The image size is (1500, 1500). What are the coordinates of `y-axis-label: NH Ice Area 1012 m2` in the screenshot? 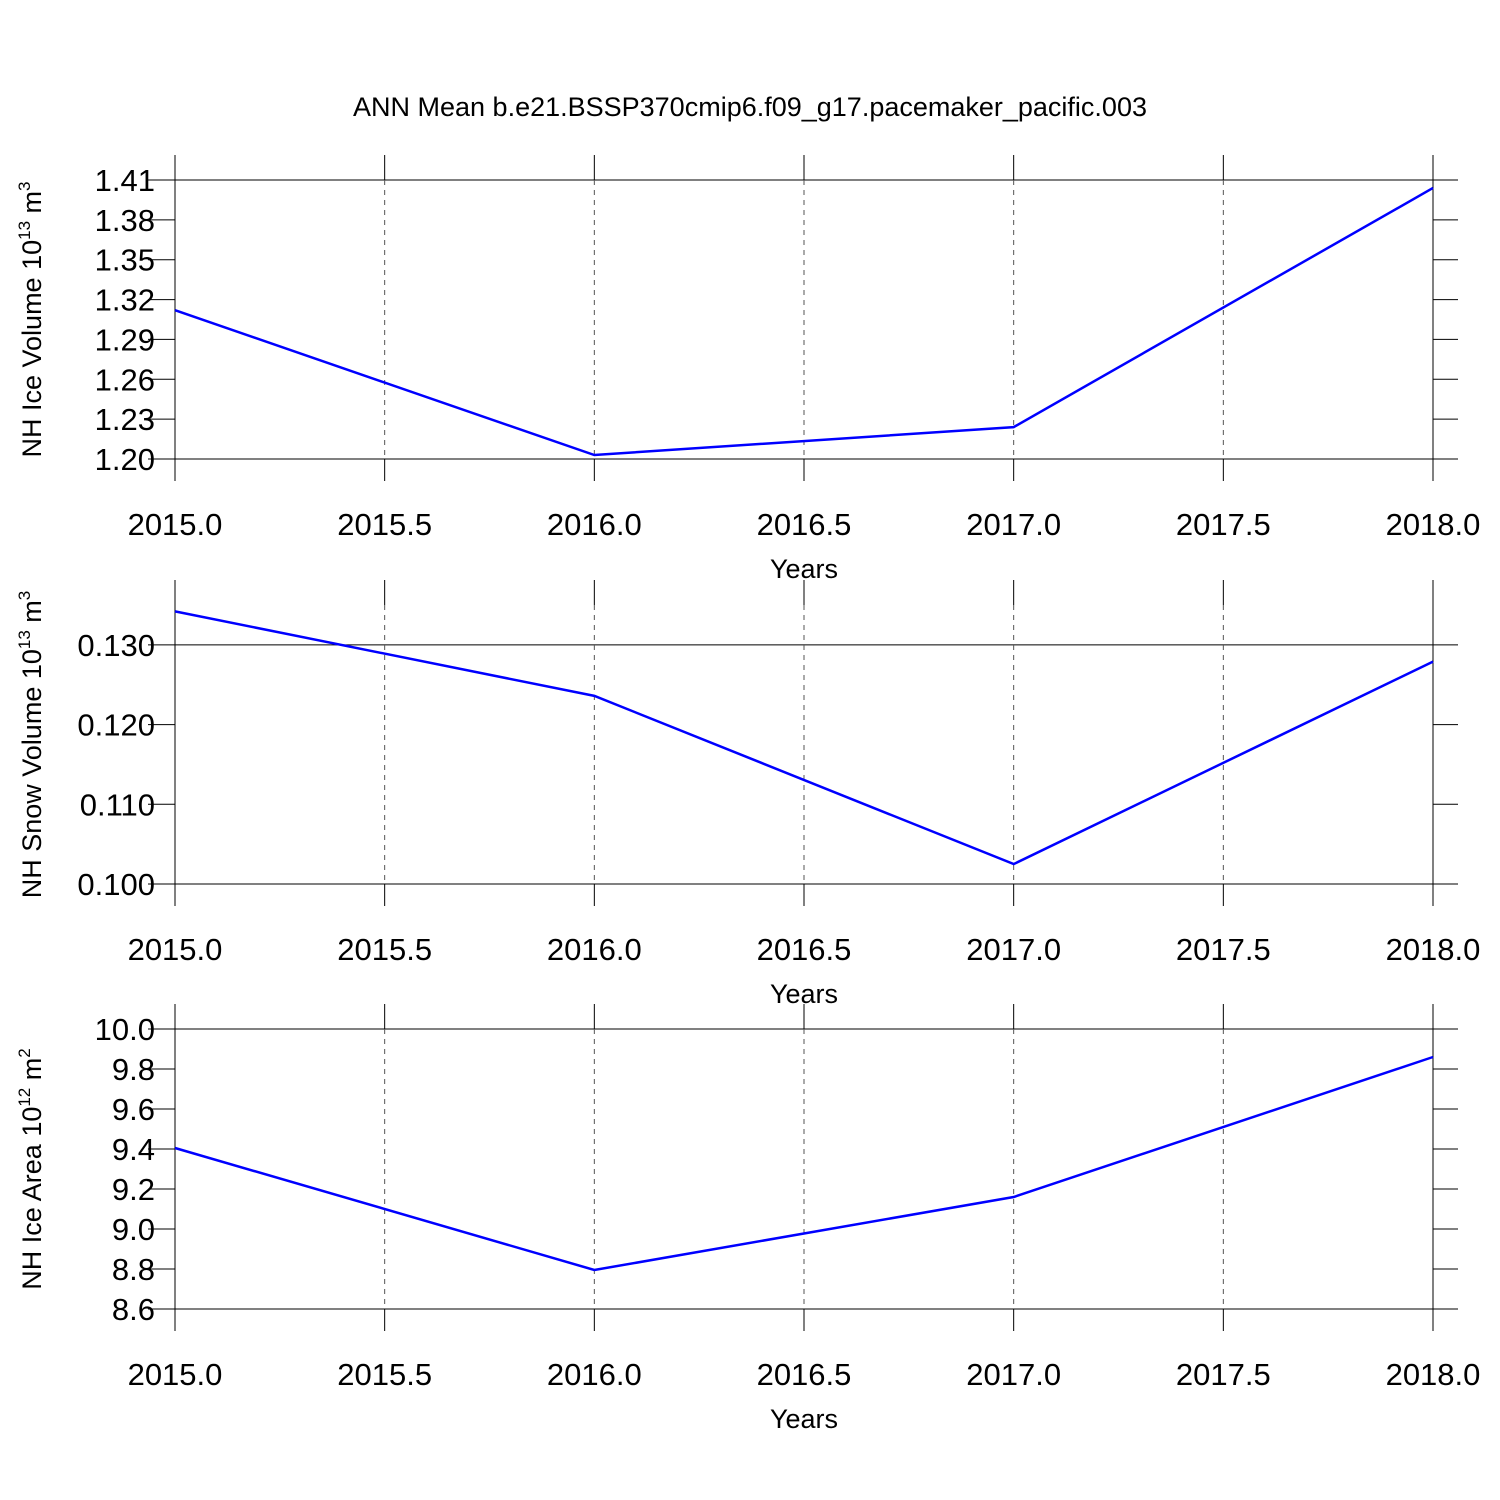 It's located at (31, 1168).